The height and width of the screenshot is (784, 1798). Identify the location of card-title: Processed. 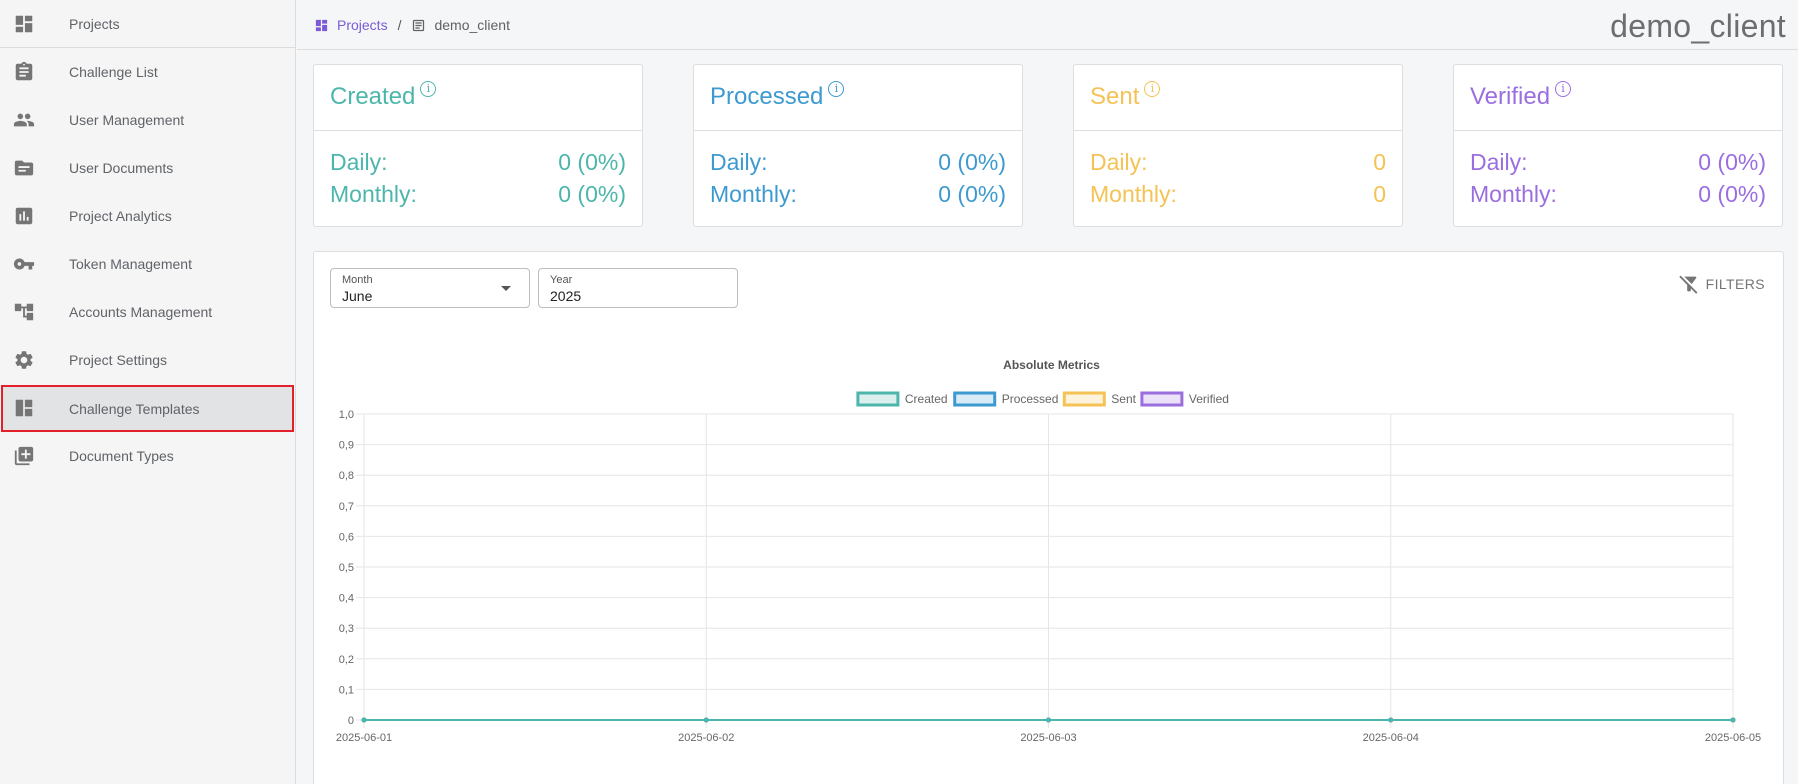
(767, 96).